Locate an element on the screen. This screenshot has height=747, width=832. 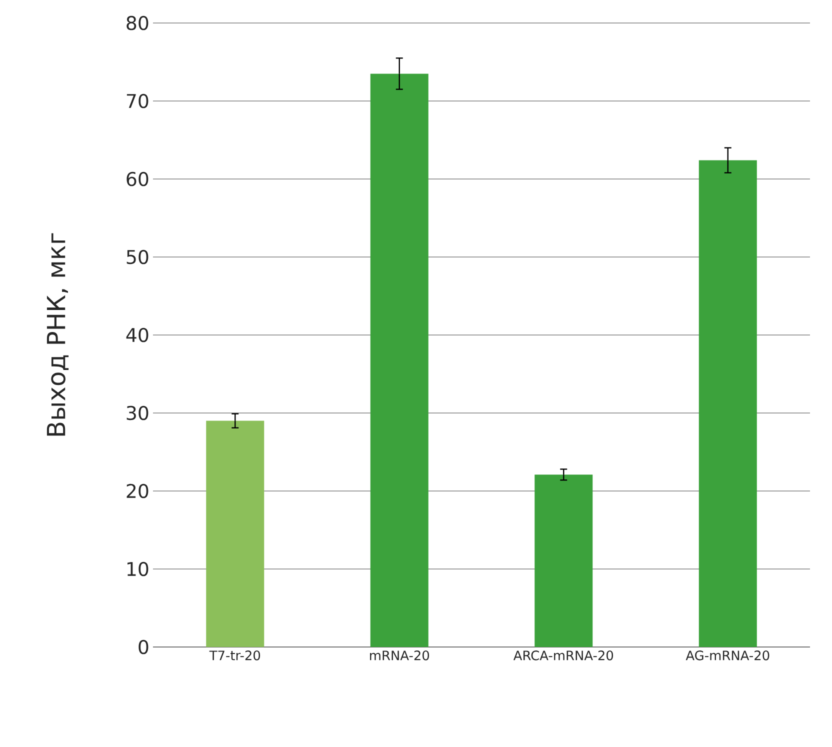
x-tick-label: mRNA-20 is located at coordinates (400, 655).